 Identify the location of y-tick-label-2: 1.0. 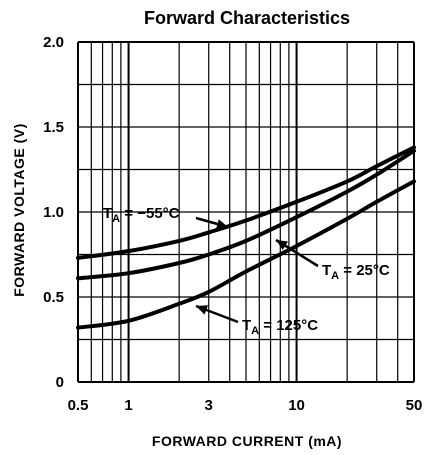
(53, 212).